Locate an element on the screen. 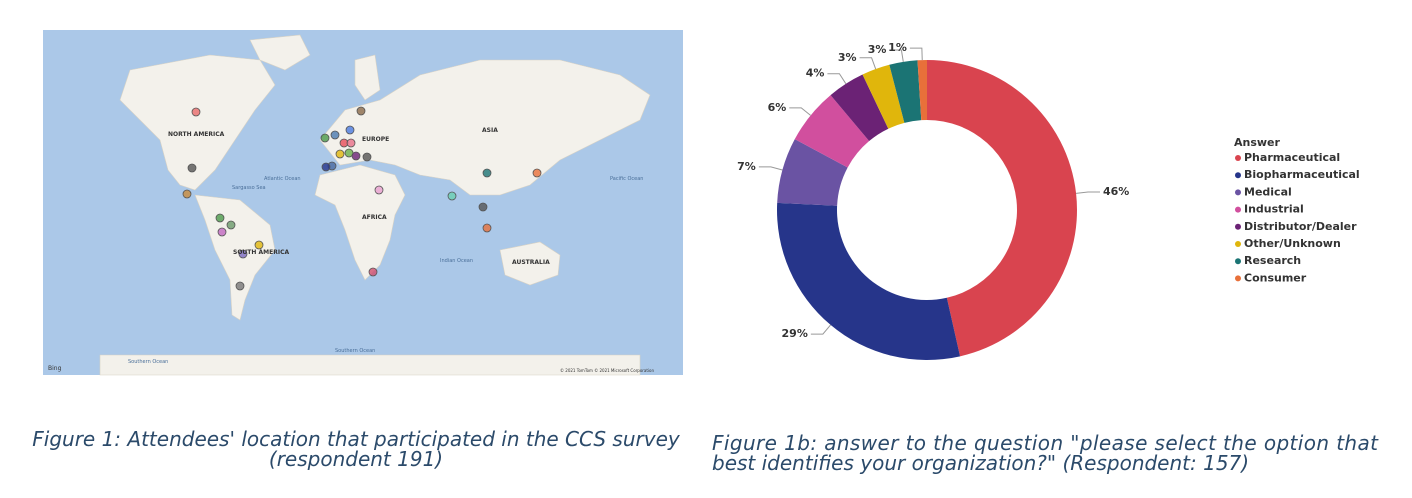 This screenshot has width=1412, height=498. slice-label: 29% is located at coordinates (795, 333).